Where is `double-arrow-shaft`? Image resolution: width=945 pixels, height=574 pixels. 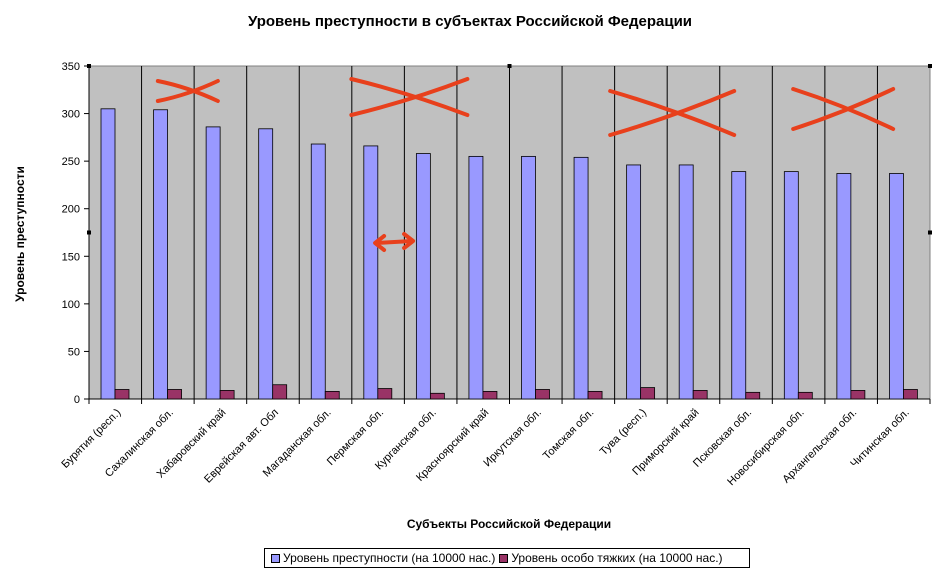 double-arrow-shaft is located at coordinates (394, 242).